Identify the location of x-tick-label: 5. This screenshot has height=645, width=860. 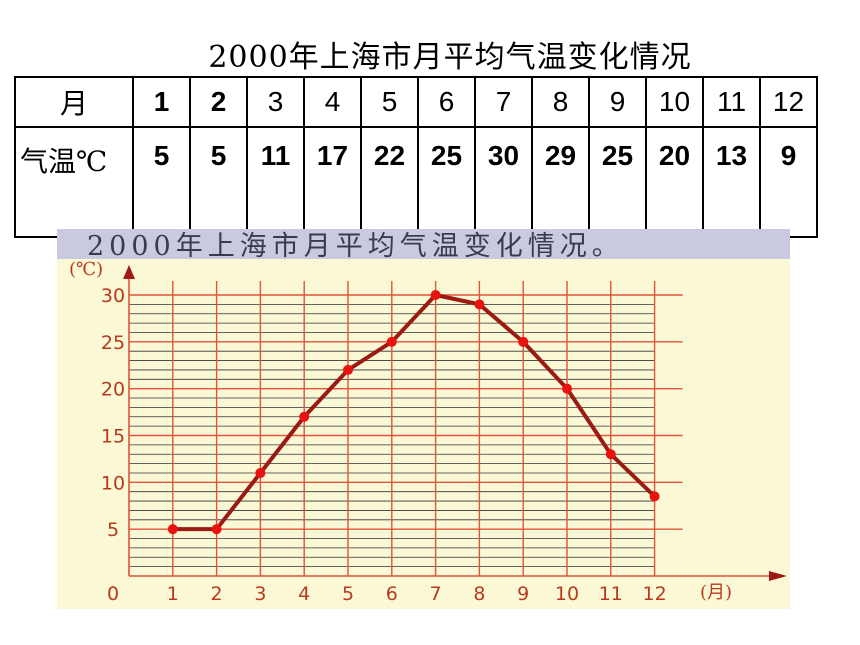
(348, 594).